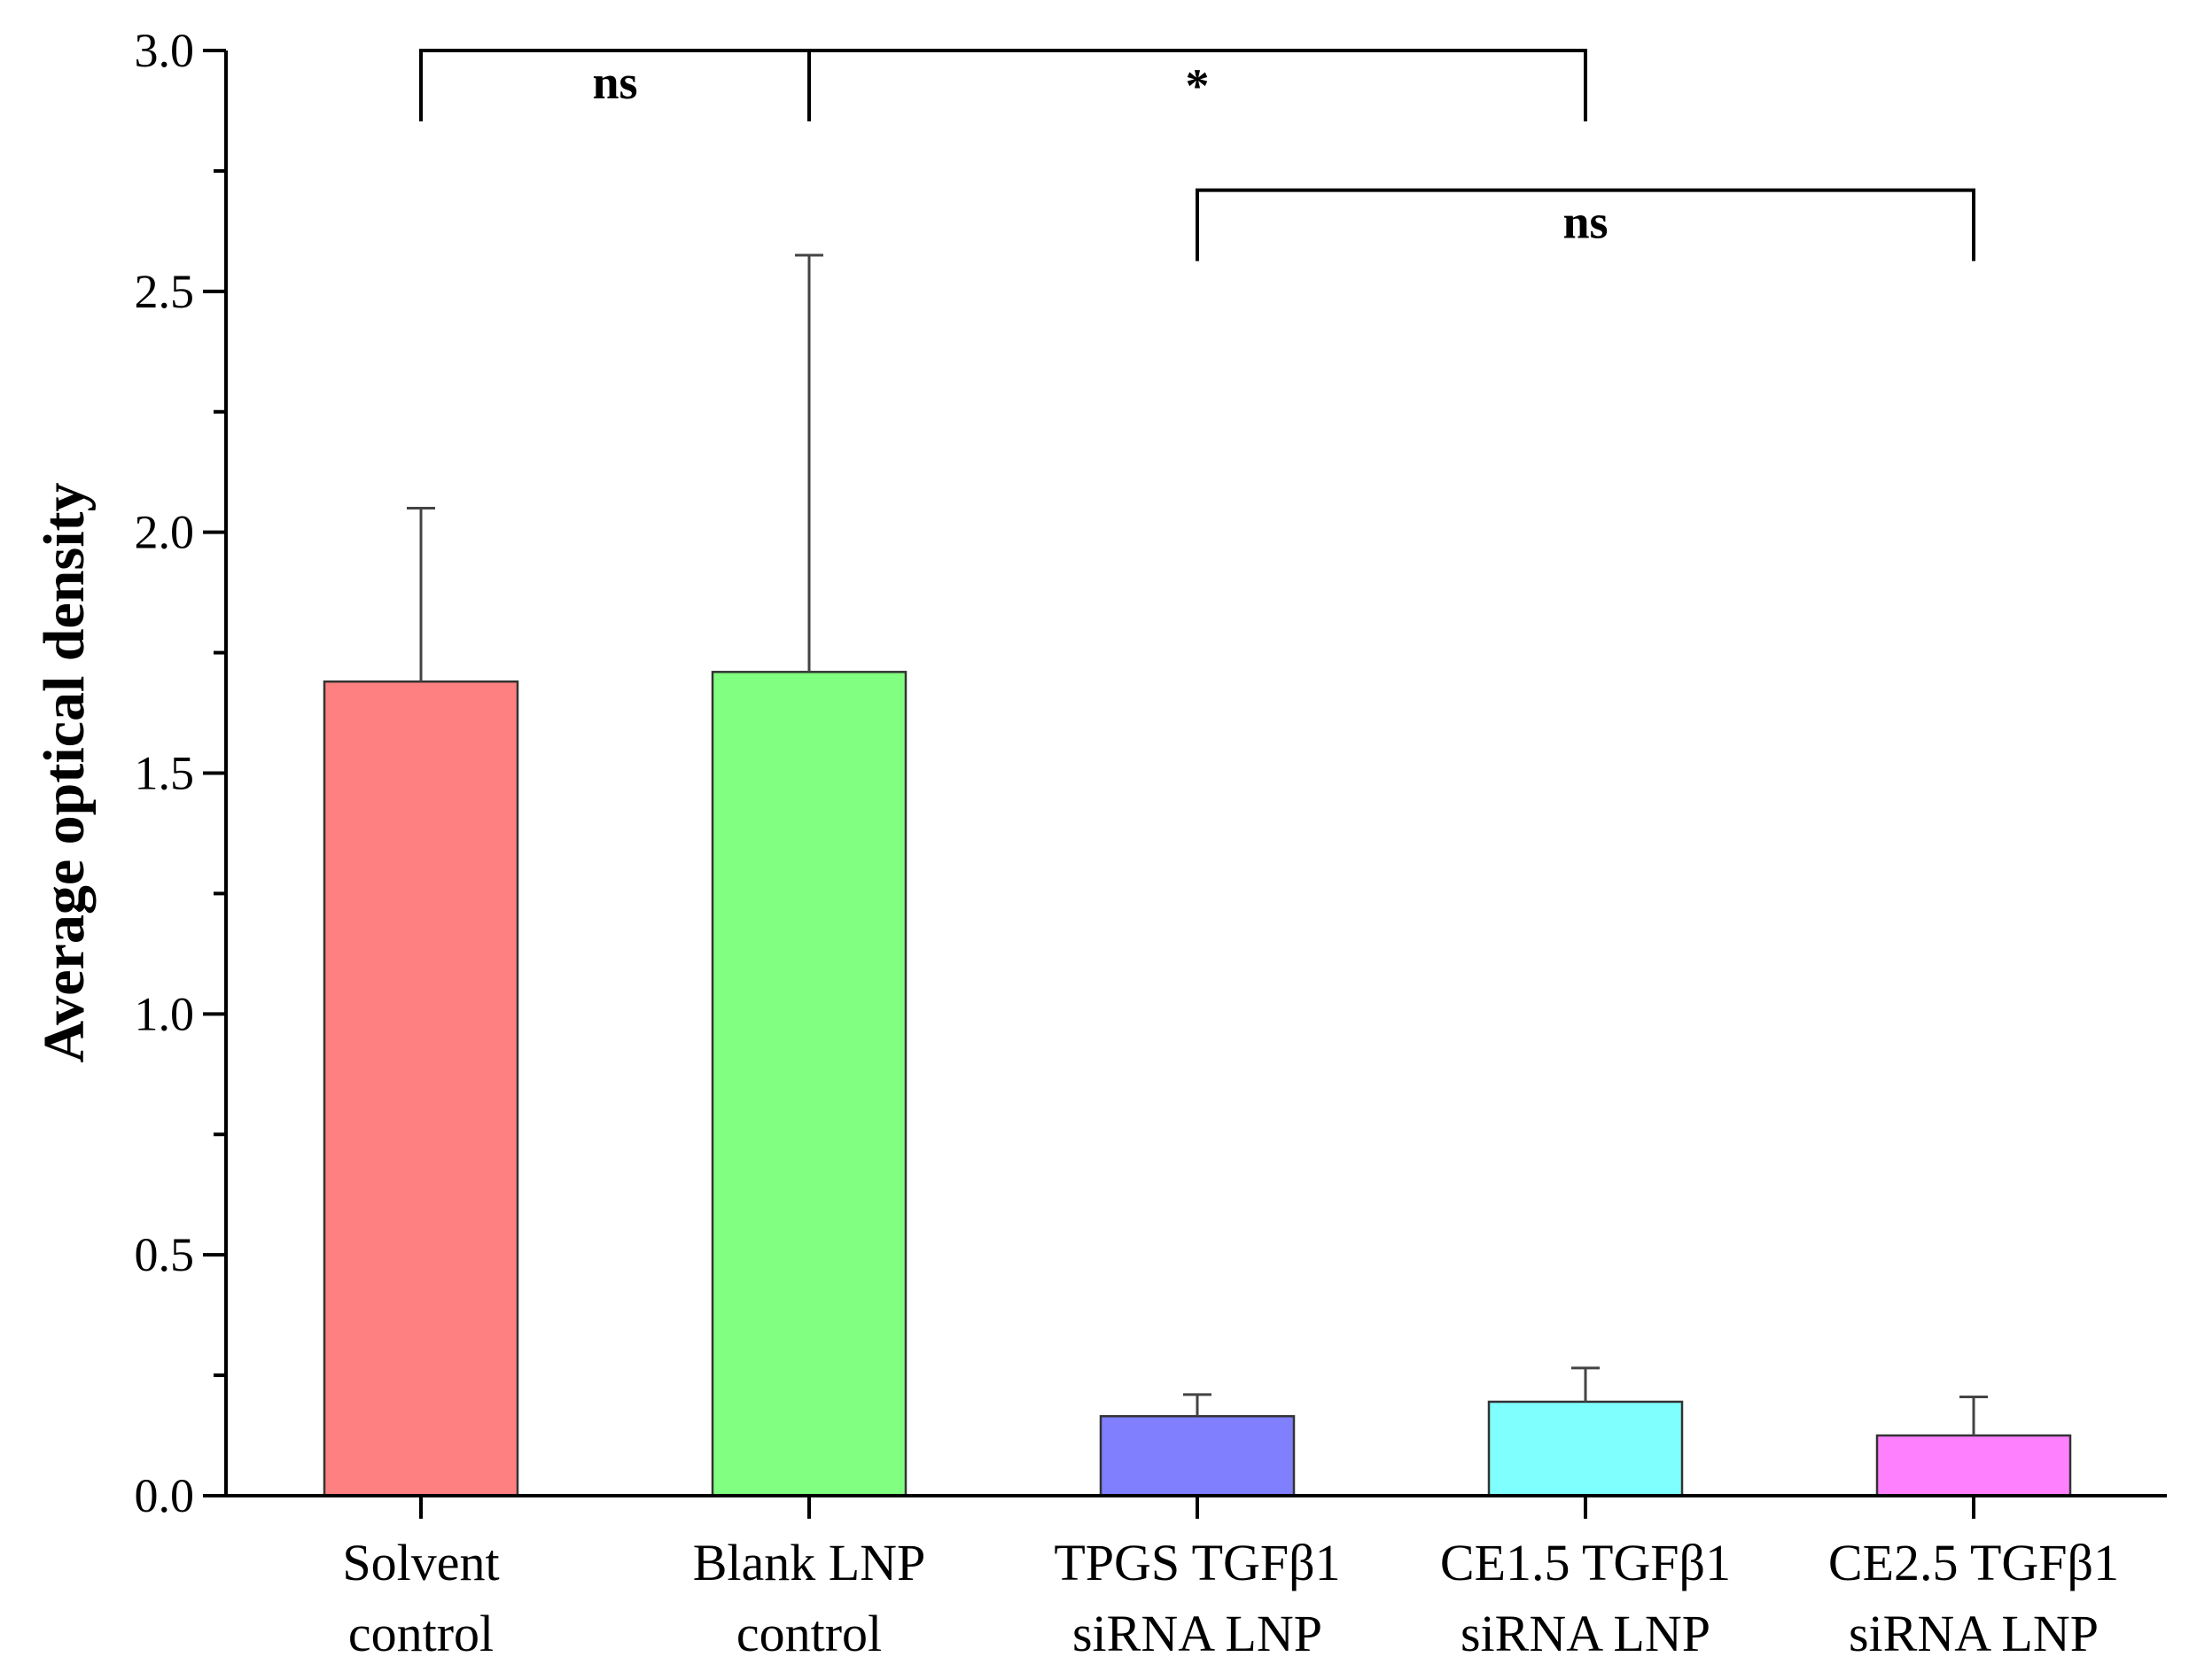 The height and width of the screenshot is (1680, 2189). I want to click on y-tick-label: 1.0, so click(165, 1013).